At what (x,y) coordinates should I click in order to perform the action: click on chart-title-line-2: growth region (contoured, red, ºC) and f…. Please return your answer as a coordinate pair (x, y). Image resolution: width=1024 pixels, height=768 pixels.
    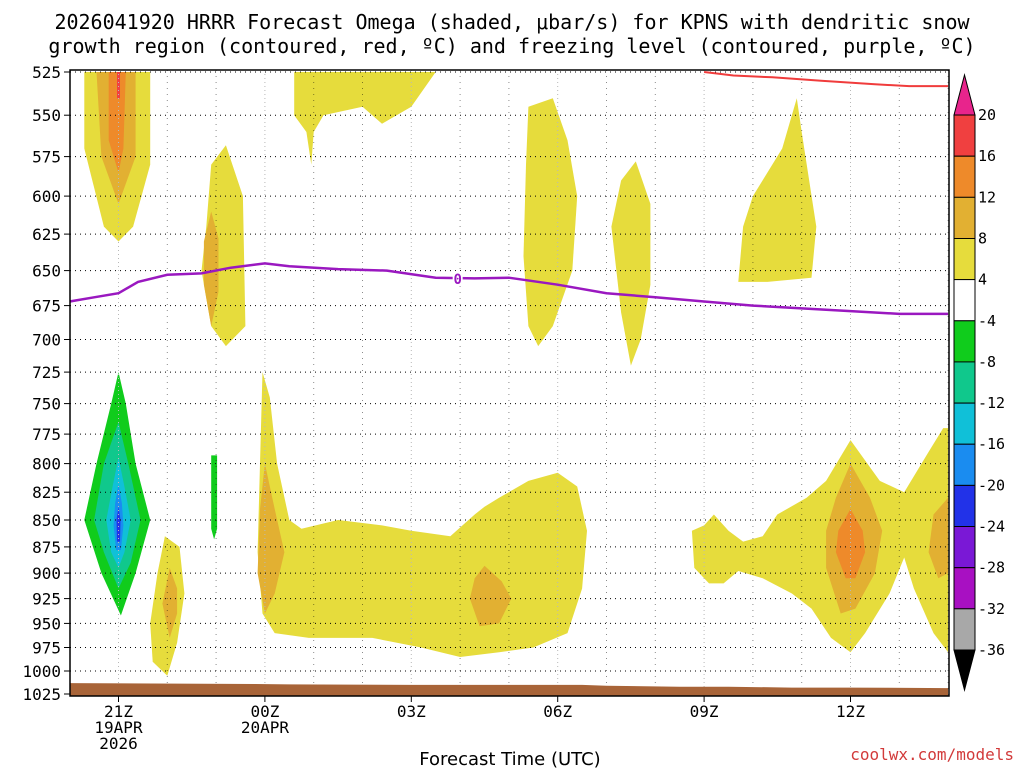
    Looking at the image, I should click on (511, 46).